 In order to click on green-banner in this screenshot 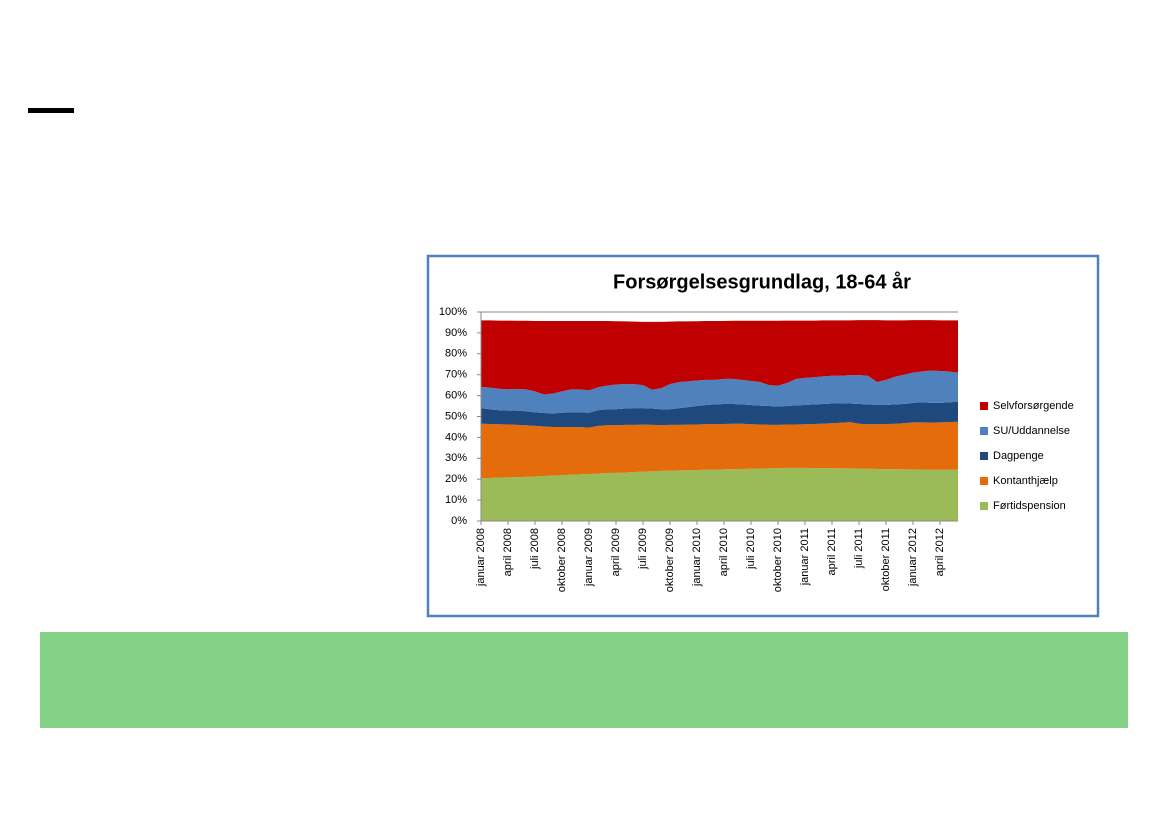, I will do `click(584, 680)`.